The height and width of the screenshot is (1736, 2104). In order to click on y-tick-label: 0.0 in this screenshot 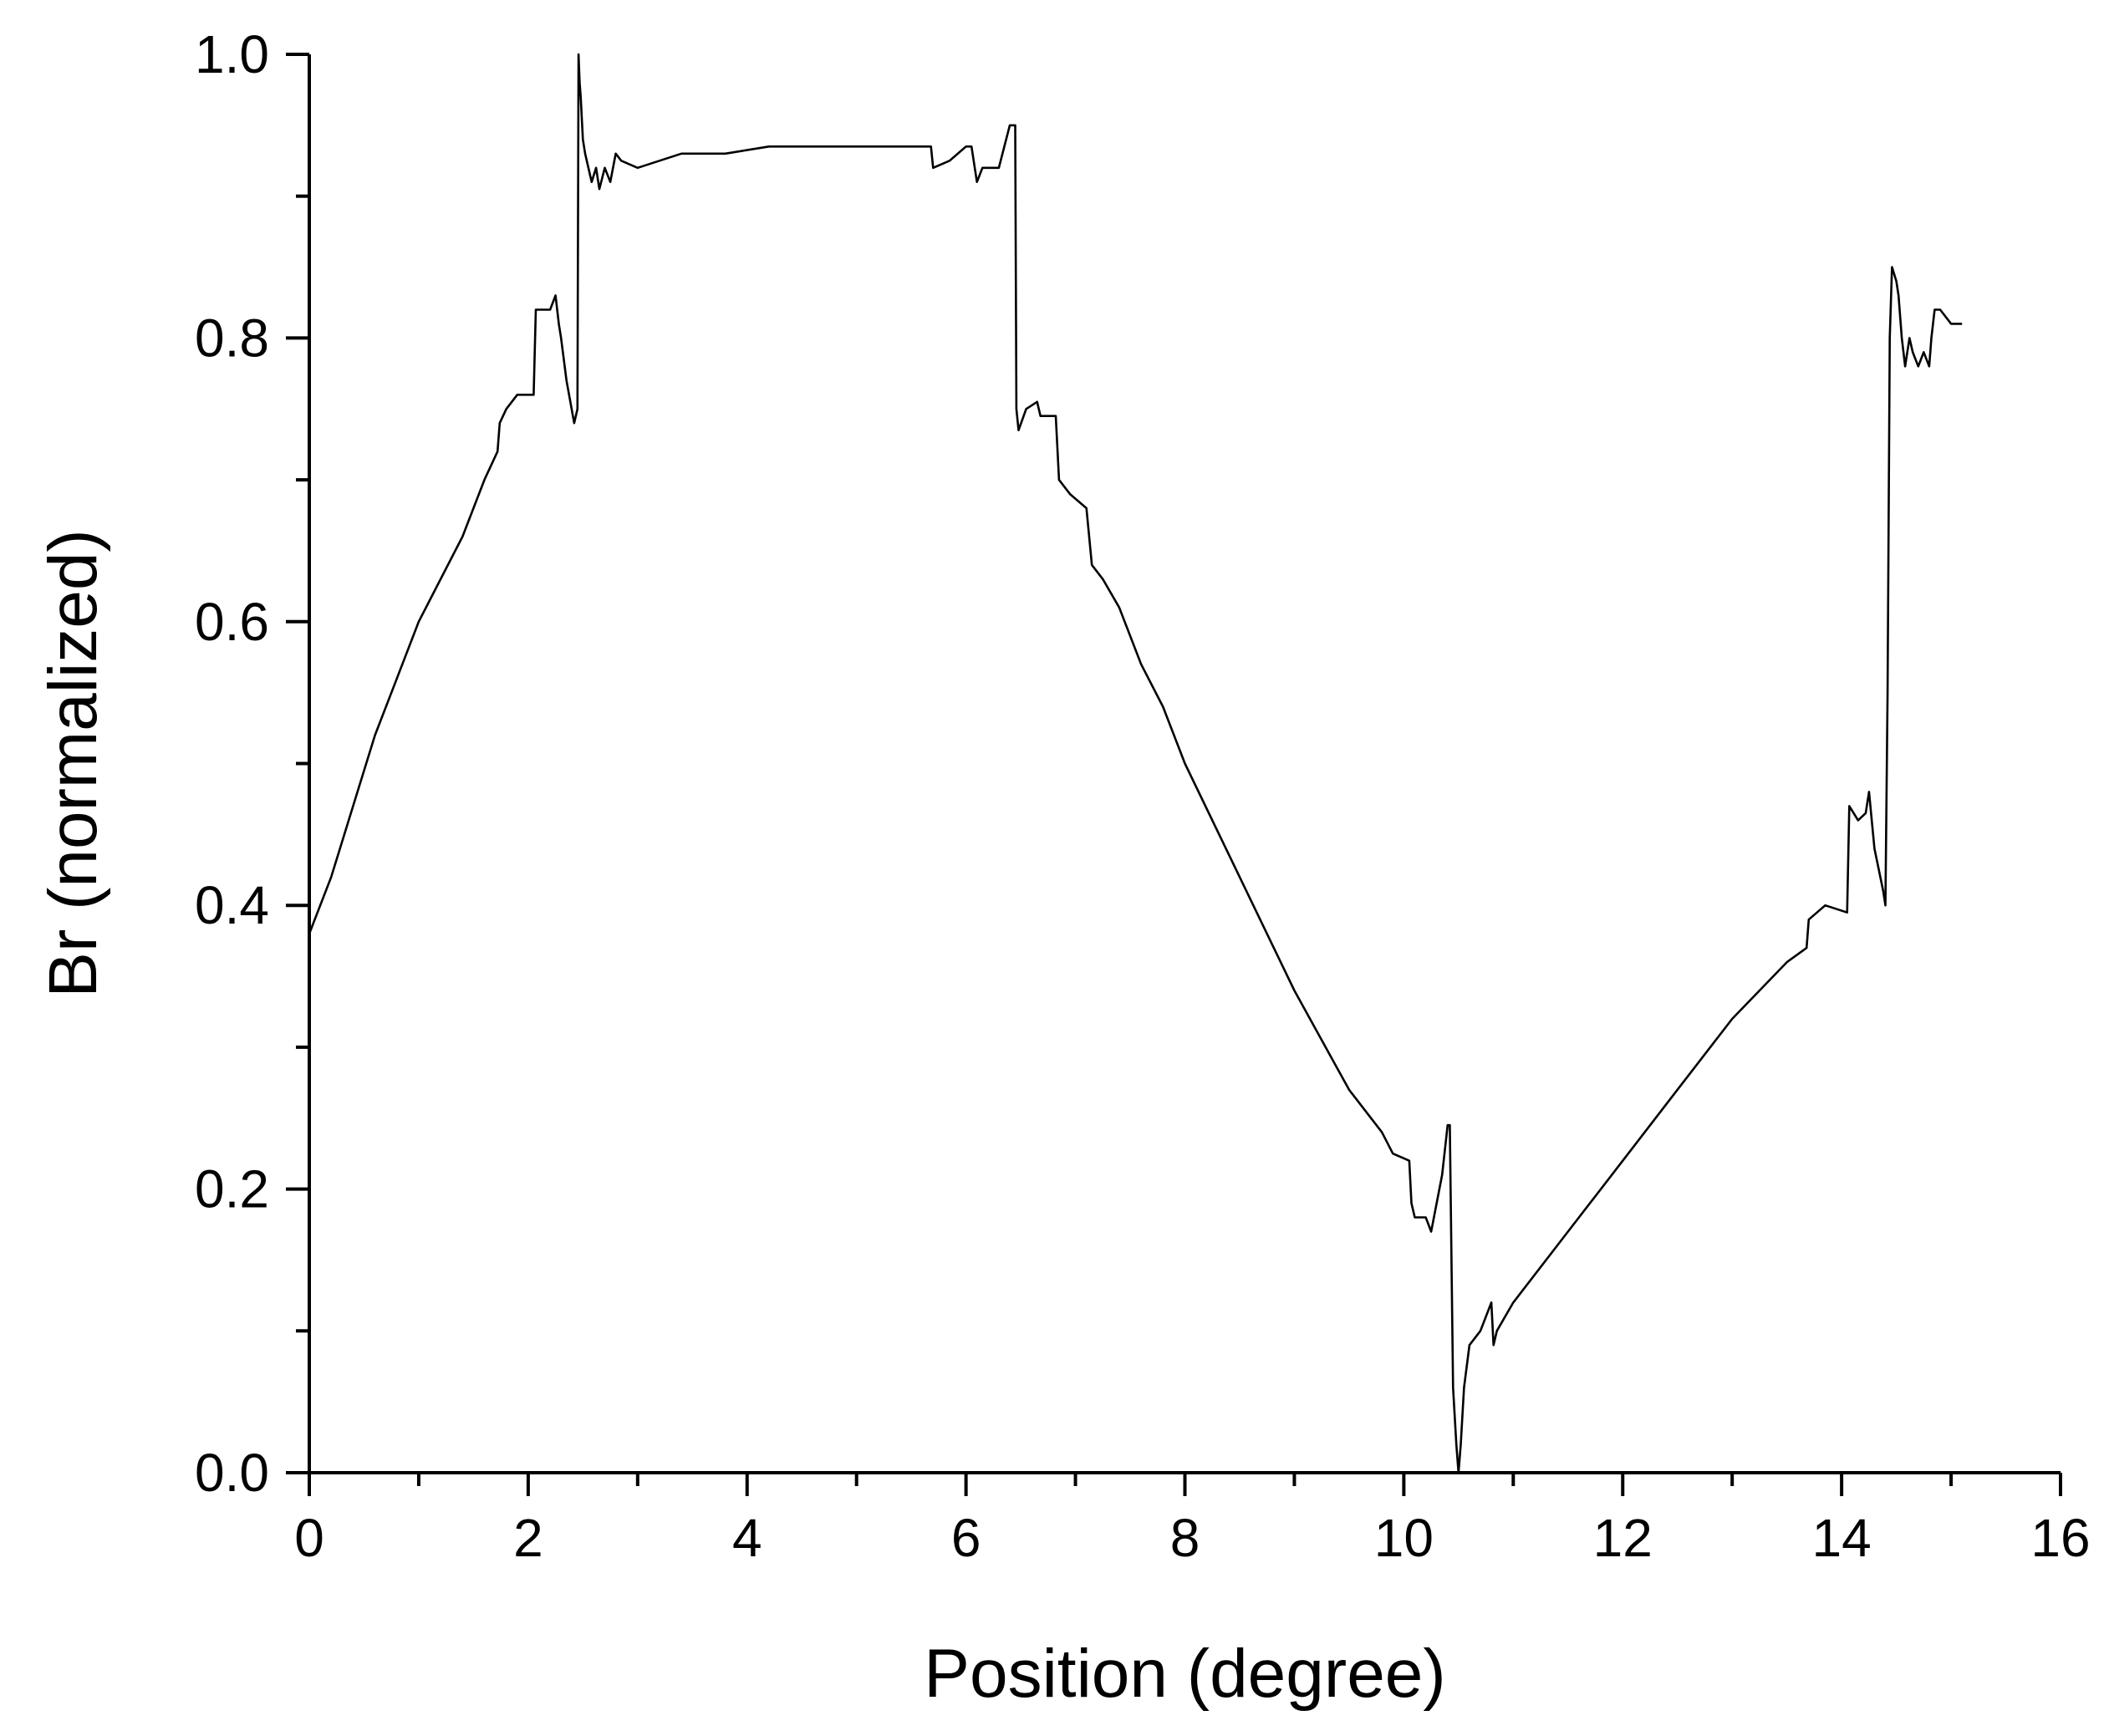, I will do `click(232, 1473)`.